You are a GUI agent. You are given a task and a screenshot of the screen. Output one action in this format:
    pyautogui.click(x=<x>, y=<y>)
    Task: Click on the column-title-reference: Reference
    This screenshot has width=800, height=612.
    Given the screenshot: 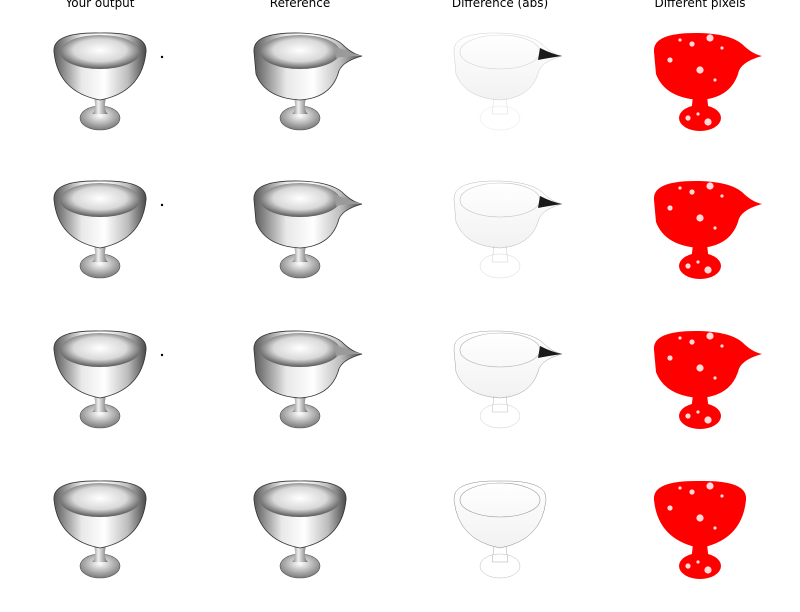 What is the action you would take?
    pyautogui.click(x=300, y=5)
    